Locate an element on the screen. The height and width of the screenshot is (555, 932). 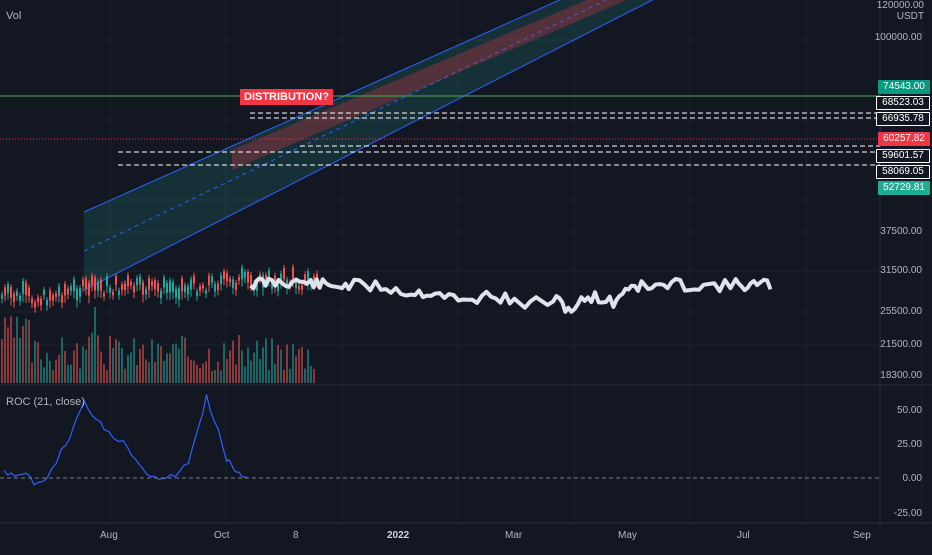
x-tick-aug: Aug is located at coordinates (109, 535).